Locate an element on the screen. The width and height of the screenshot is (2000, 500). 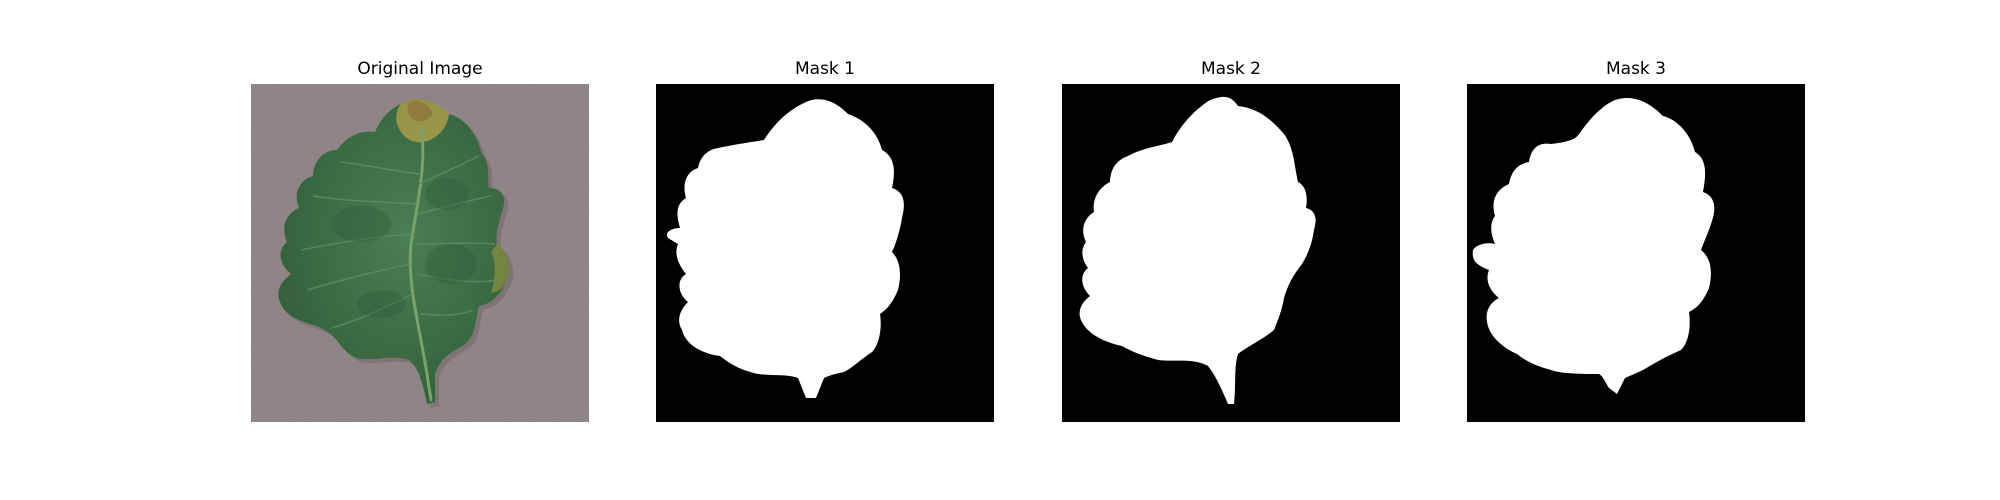
mask-1-panel is located at coordinates (825, 253).